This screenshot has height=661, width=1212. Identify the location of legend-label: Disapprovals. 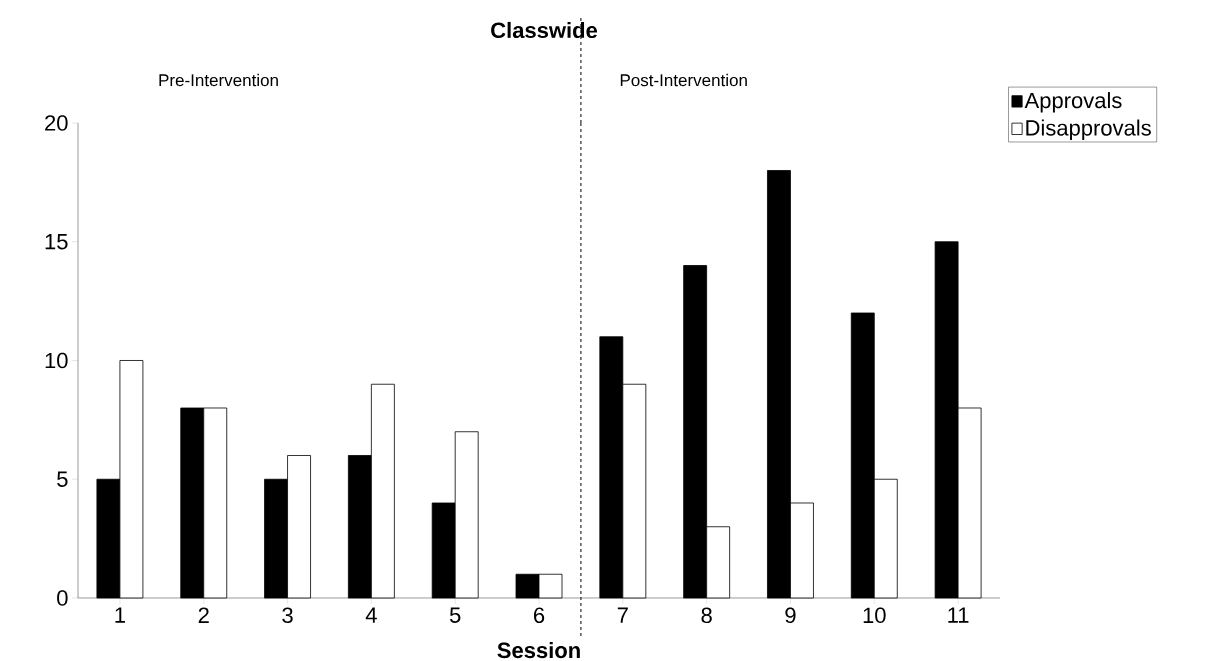
(1088, 129).